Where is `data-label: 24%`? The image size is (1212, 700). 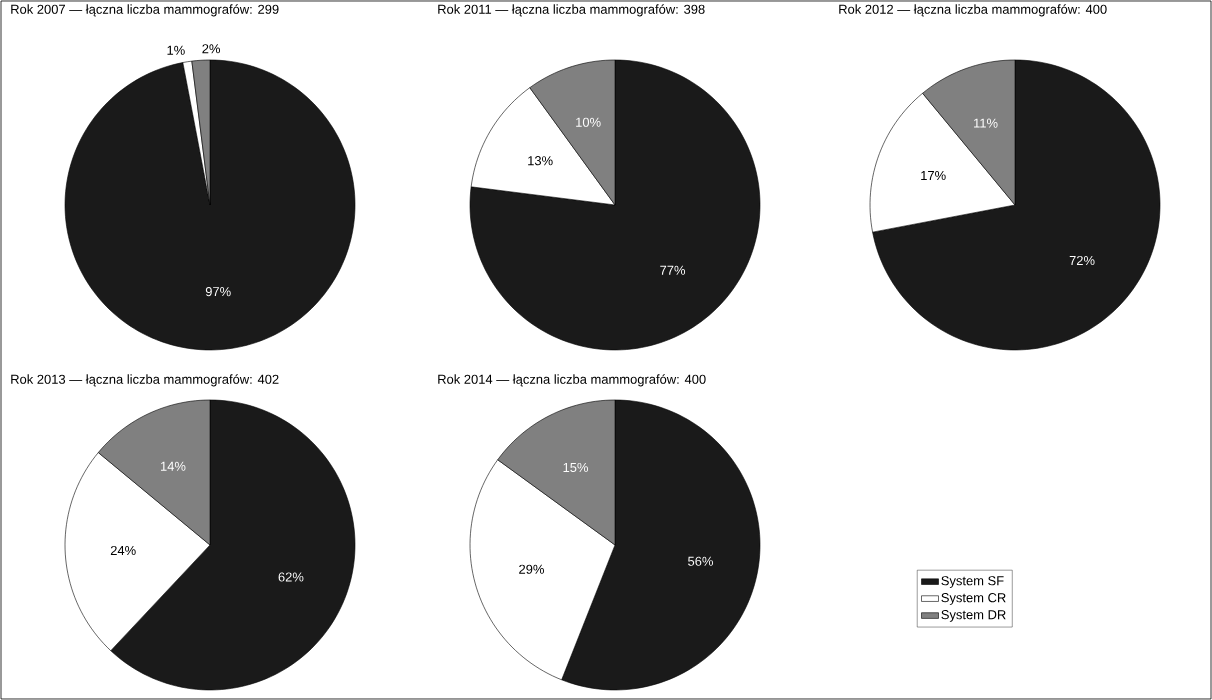 data-label: 24% is located at coordinates (123, 550).